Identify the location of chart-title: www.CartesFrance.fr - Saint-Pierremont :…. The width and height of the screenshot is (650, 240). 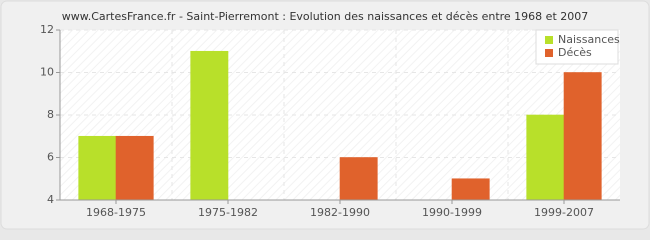
(325, 16).